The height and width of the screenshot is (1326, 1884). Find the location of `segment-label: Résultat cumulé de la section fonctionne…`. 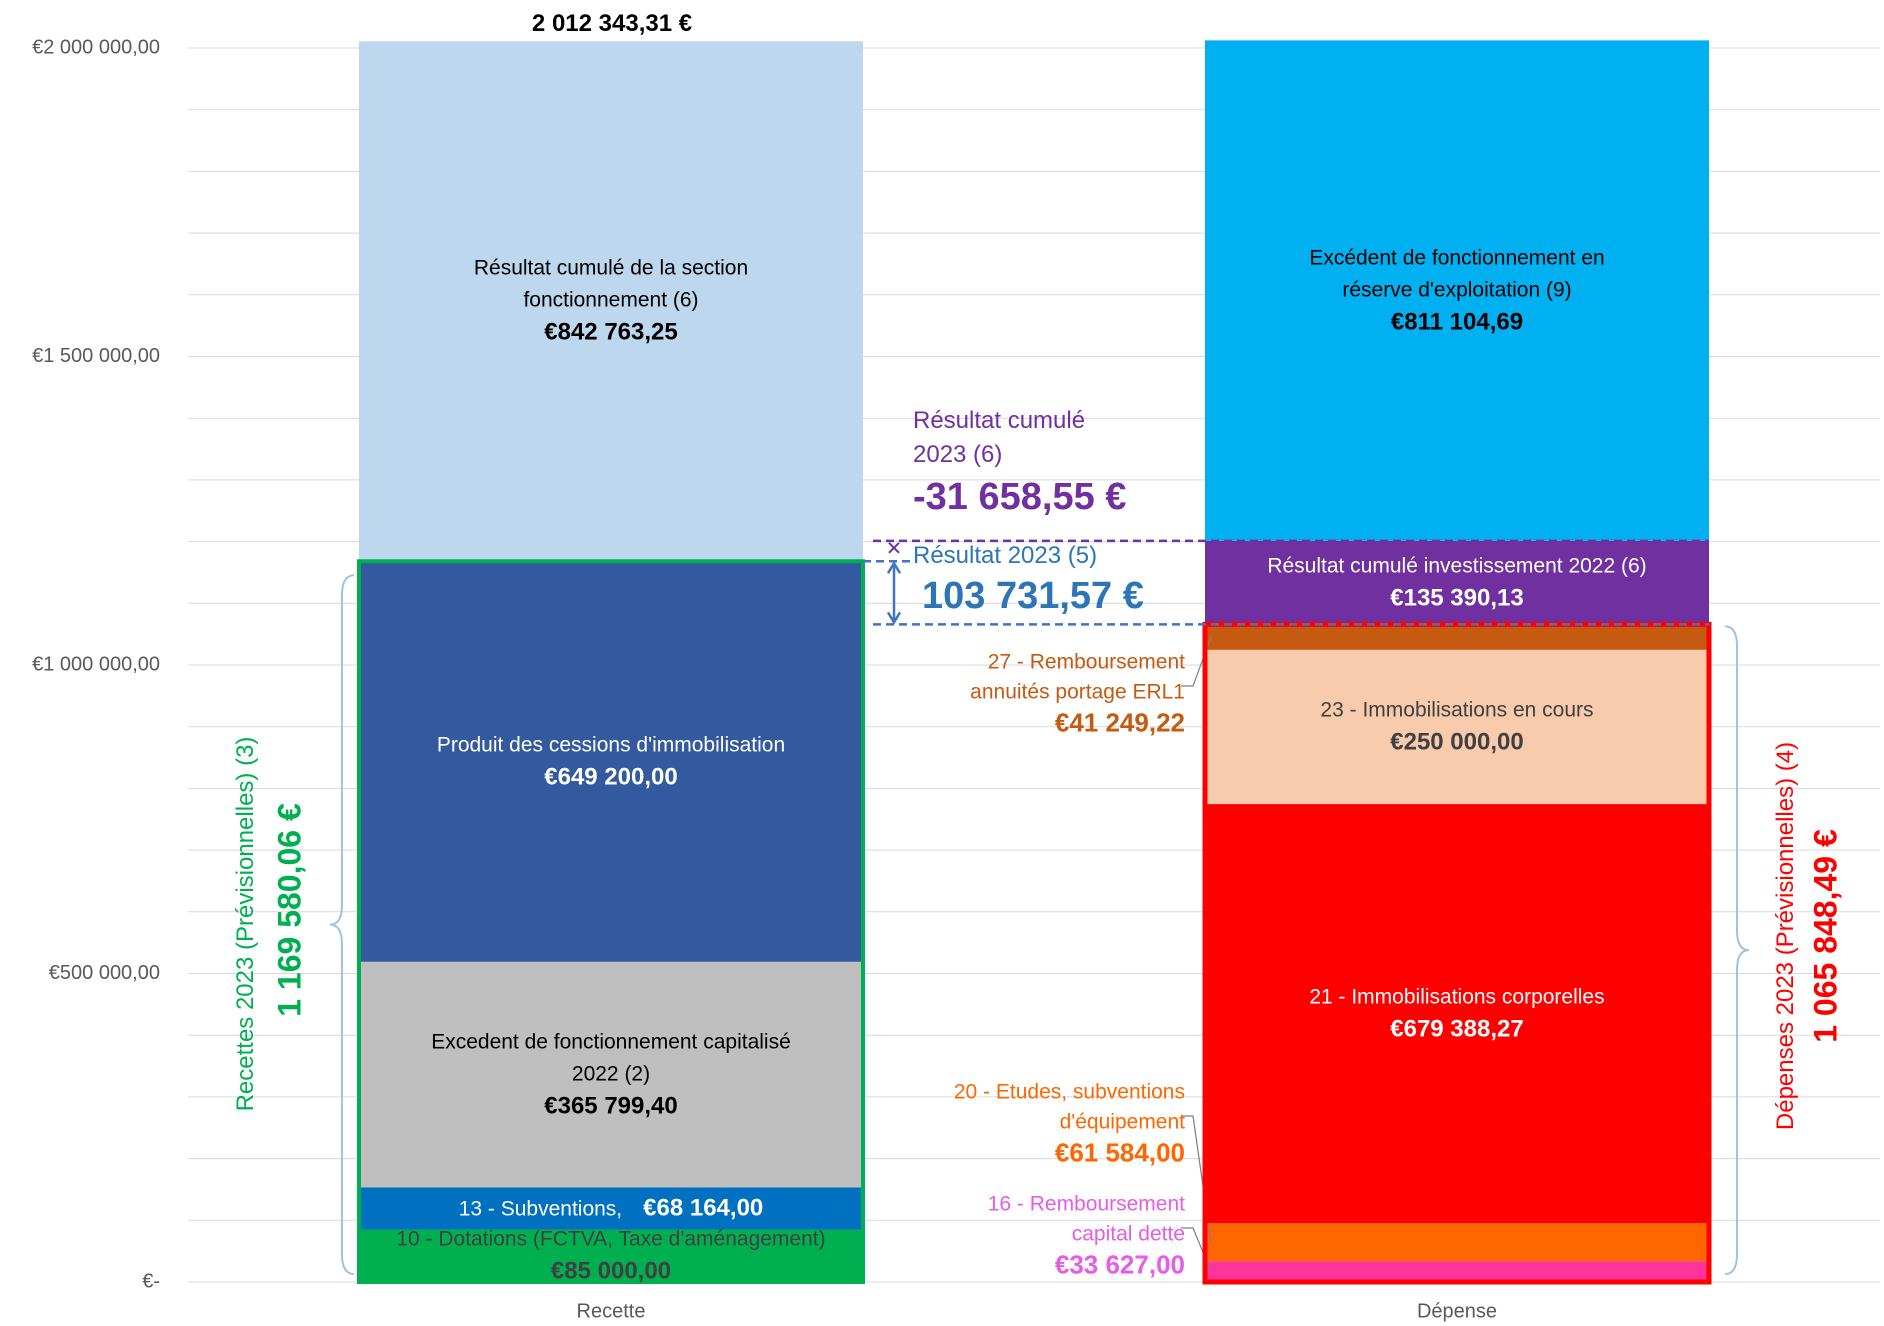

segment-label: Résultat cumulé de la section fonctionne… is located at coordinates (611, 301).